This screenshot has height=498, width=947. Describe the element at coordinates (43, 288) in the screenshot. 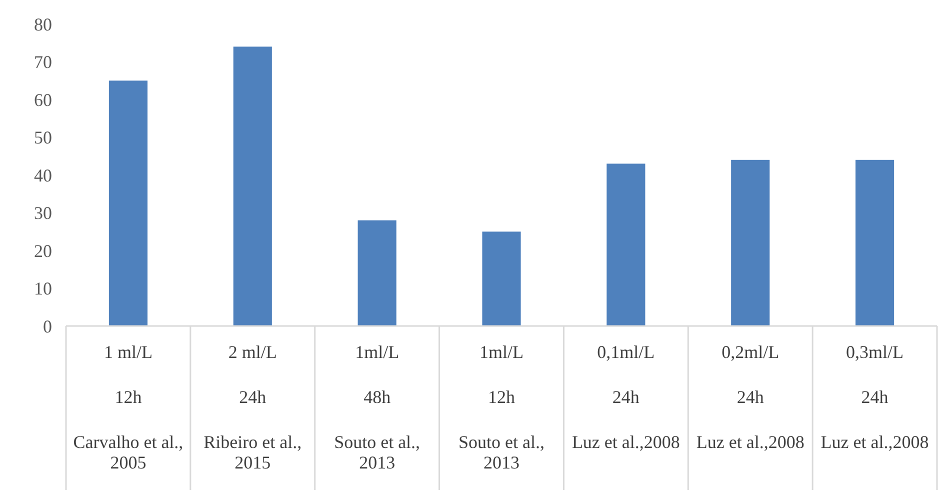

I see `y-tick-label: 10` at that location.